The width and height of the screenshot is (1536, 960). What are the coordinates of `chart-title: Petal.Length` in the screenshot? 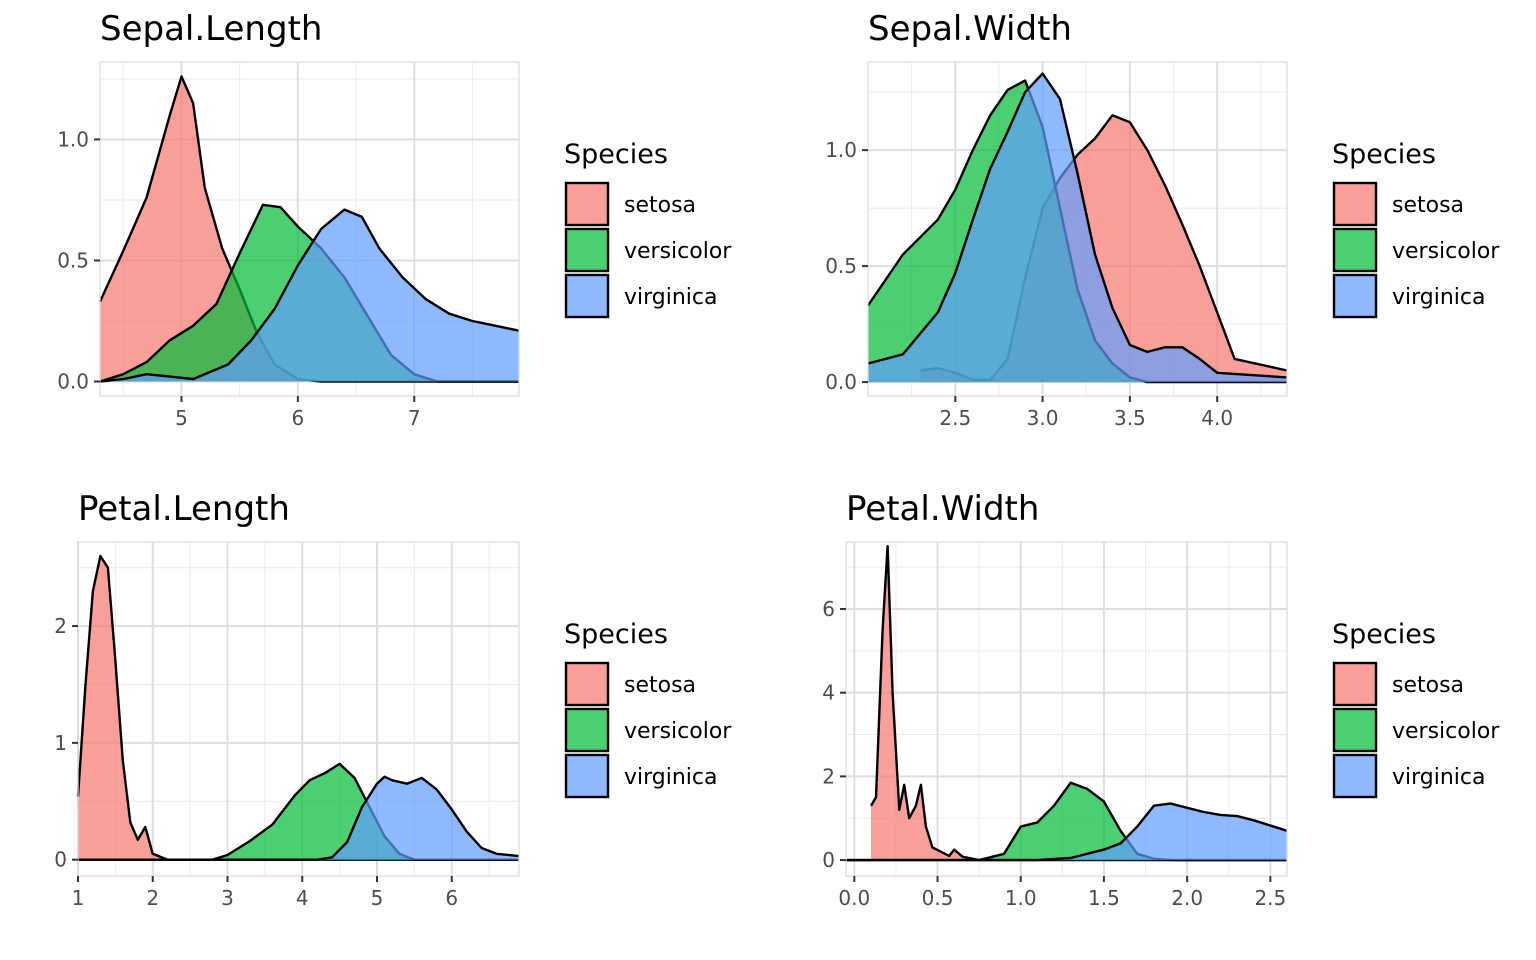 It's located at (184, 509).